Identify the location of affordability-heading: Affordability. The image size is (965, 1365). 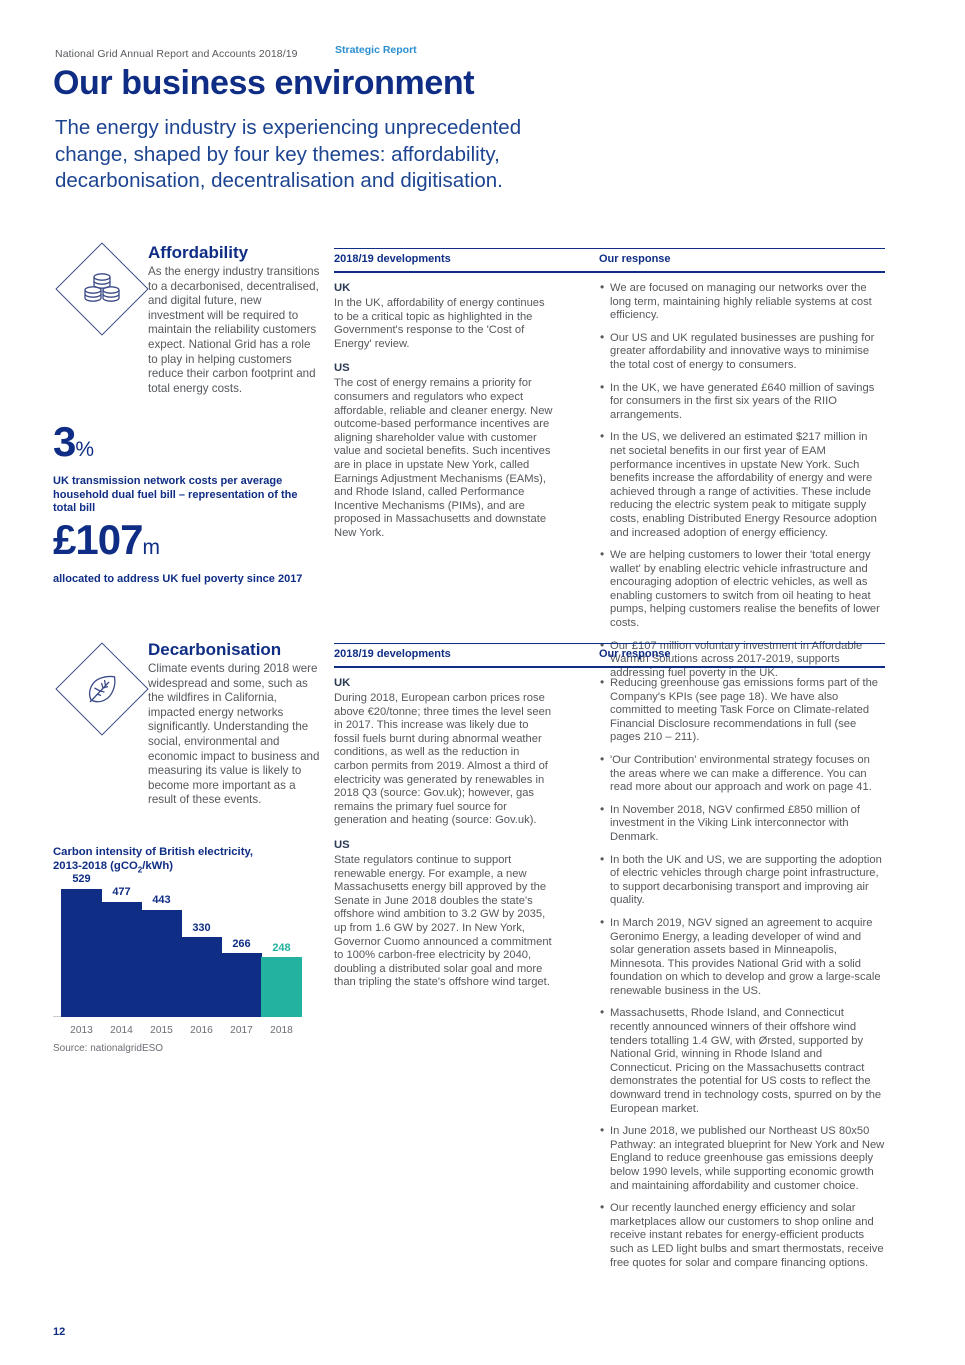
(198, 252).